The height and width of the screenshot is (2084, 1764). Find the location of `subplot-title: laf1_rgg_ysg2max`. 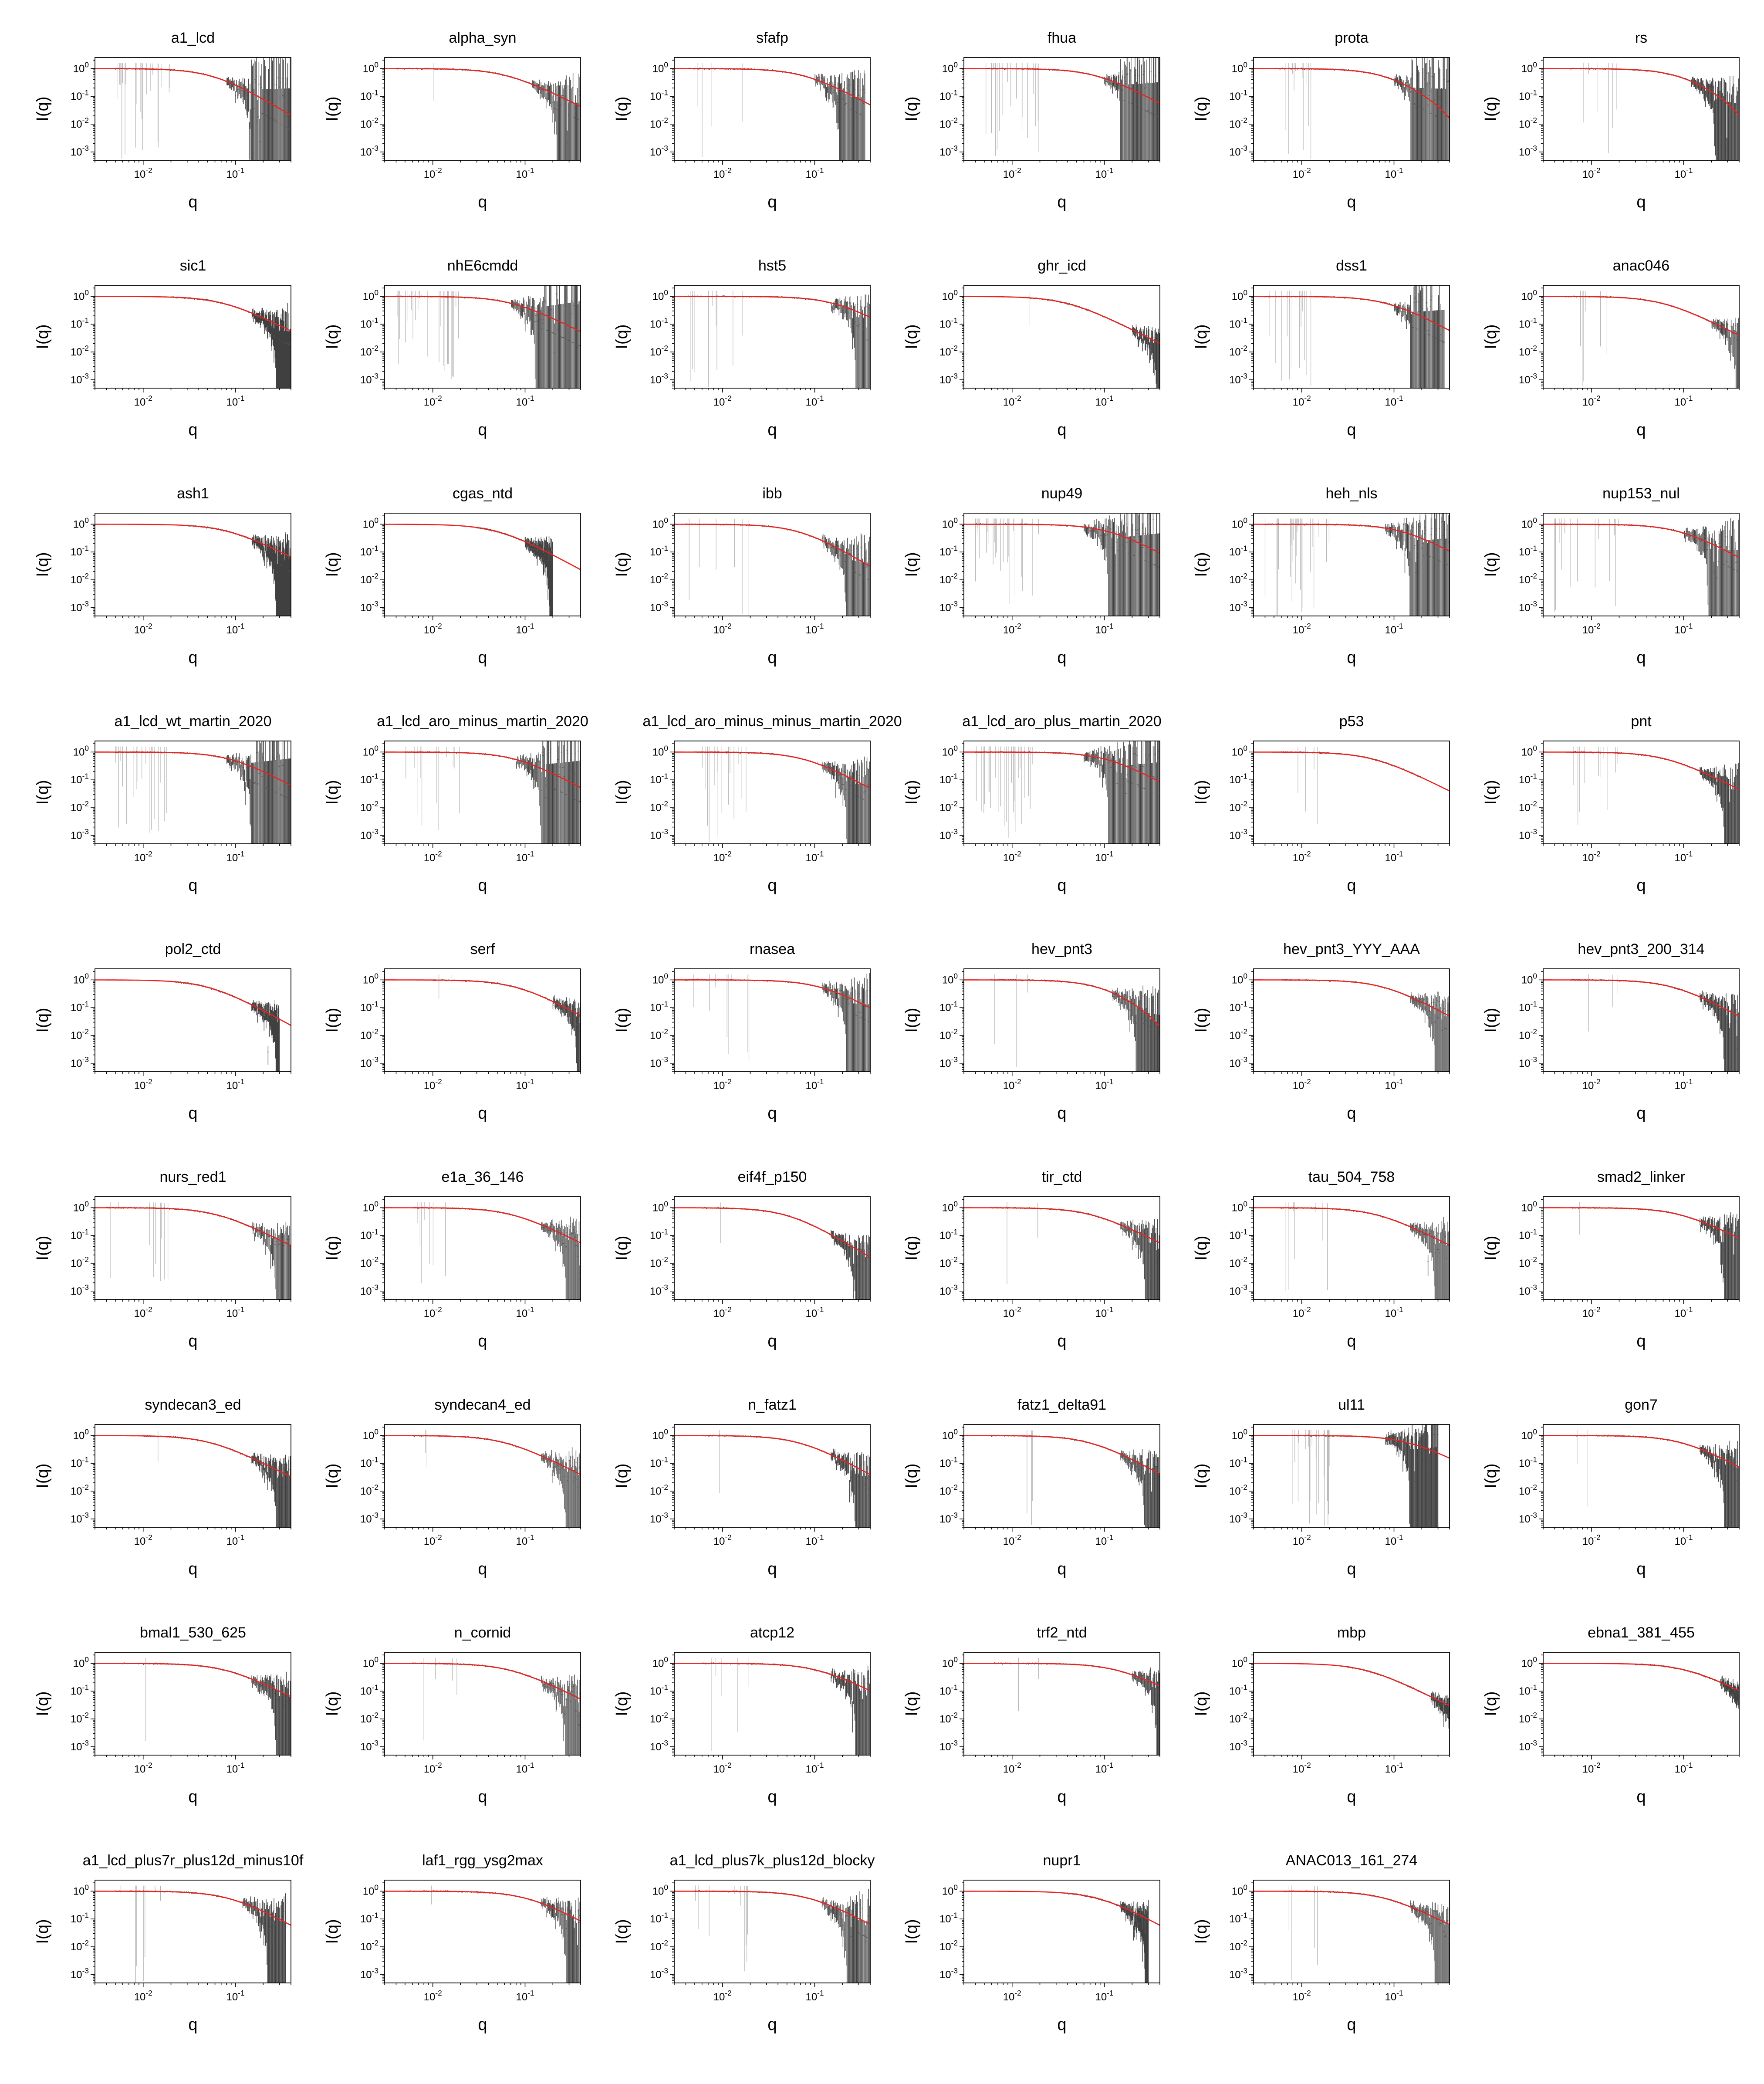

subplot-title: laf1_rgg_ysg2max is located at coordinates (482, 1860).